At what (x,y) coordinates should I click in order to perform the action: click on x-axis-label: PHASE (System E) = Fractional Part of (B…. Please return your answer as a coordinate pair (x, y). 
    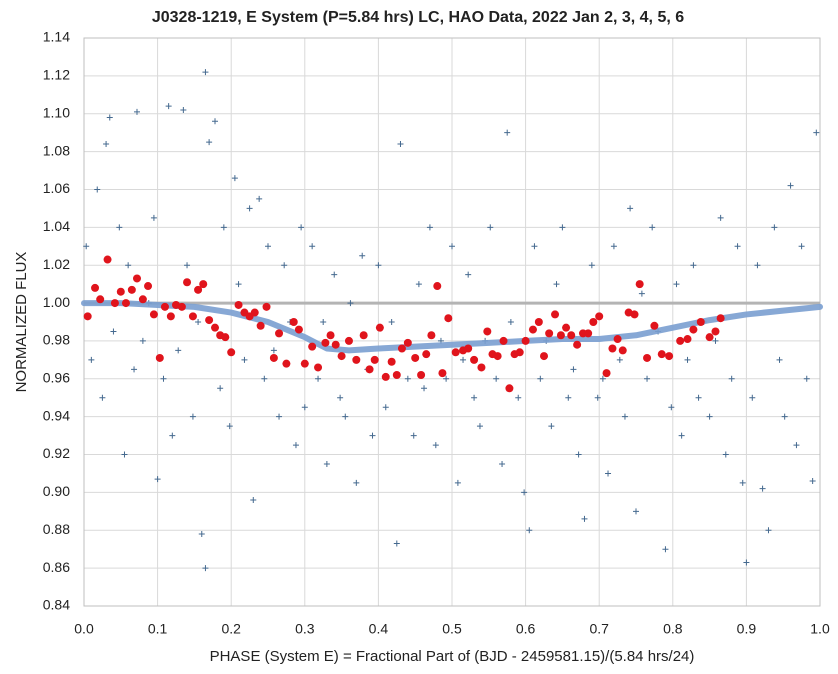
    Looking at the image, I should click on (452, 656).